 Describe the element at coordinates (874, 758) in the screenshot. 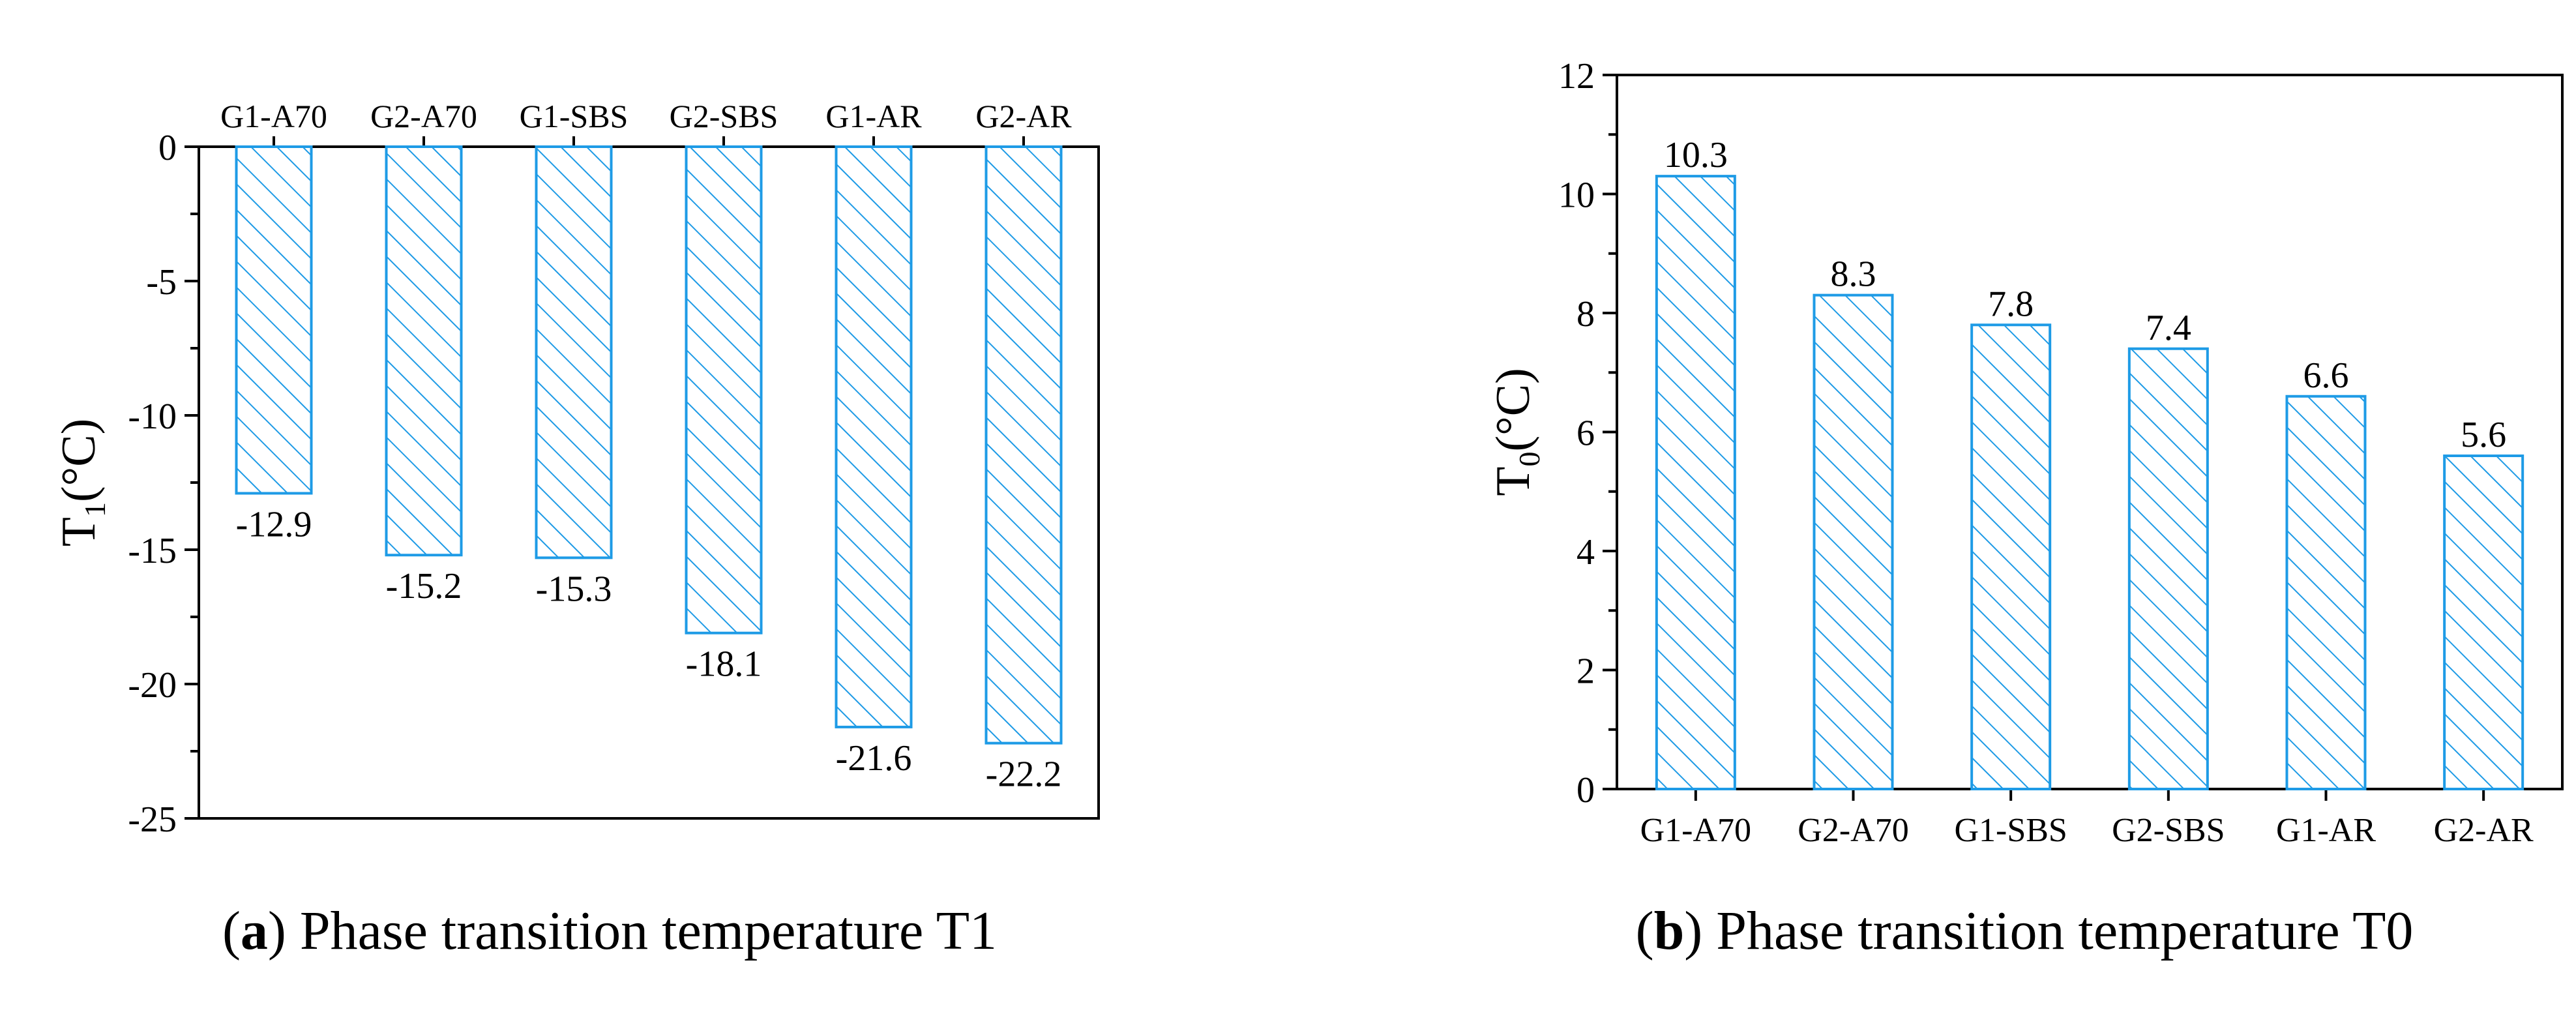

I see `data-label: -21.6` at that location.